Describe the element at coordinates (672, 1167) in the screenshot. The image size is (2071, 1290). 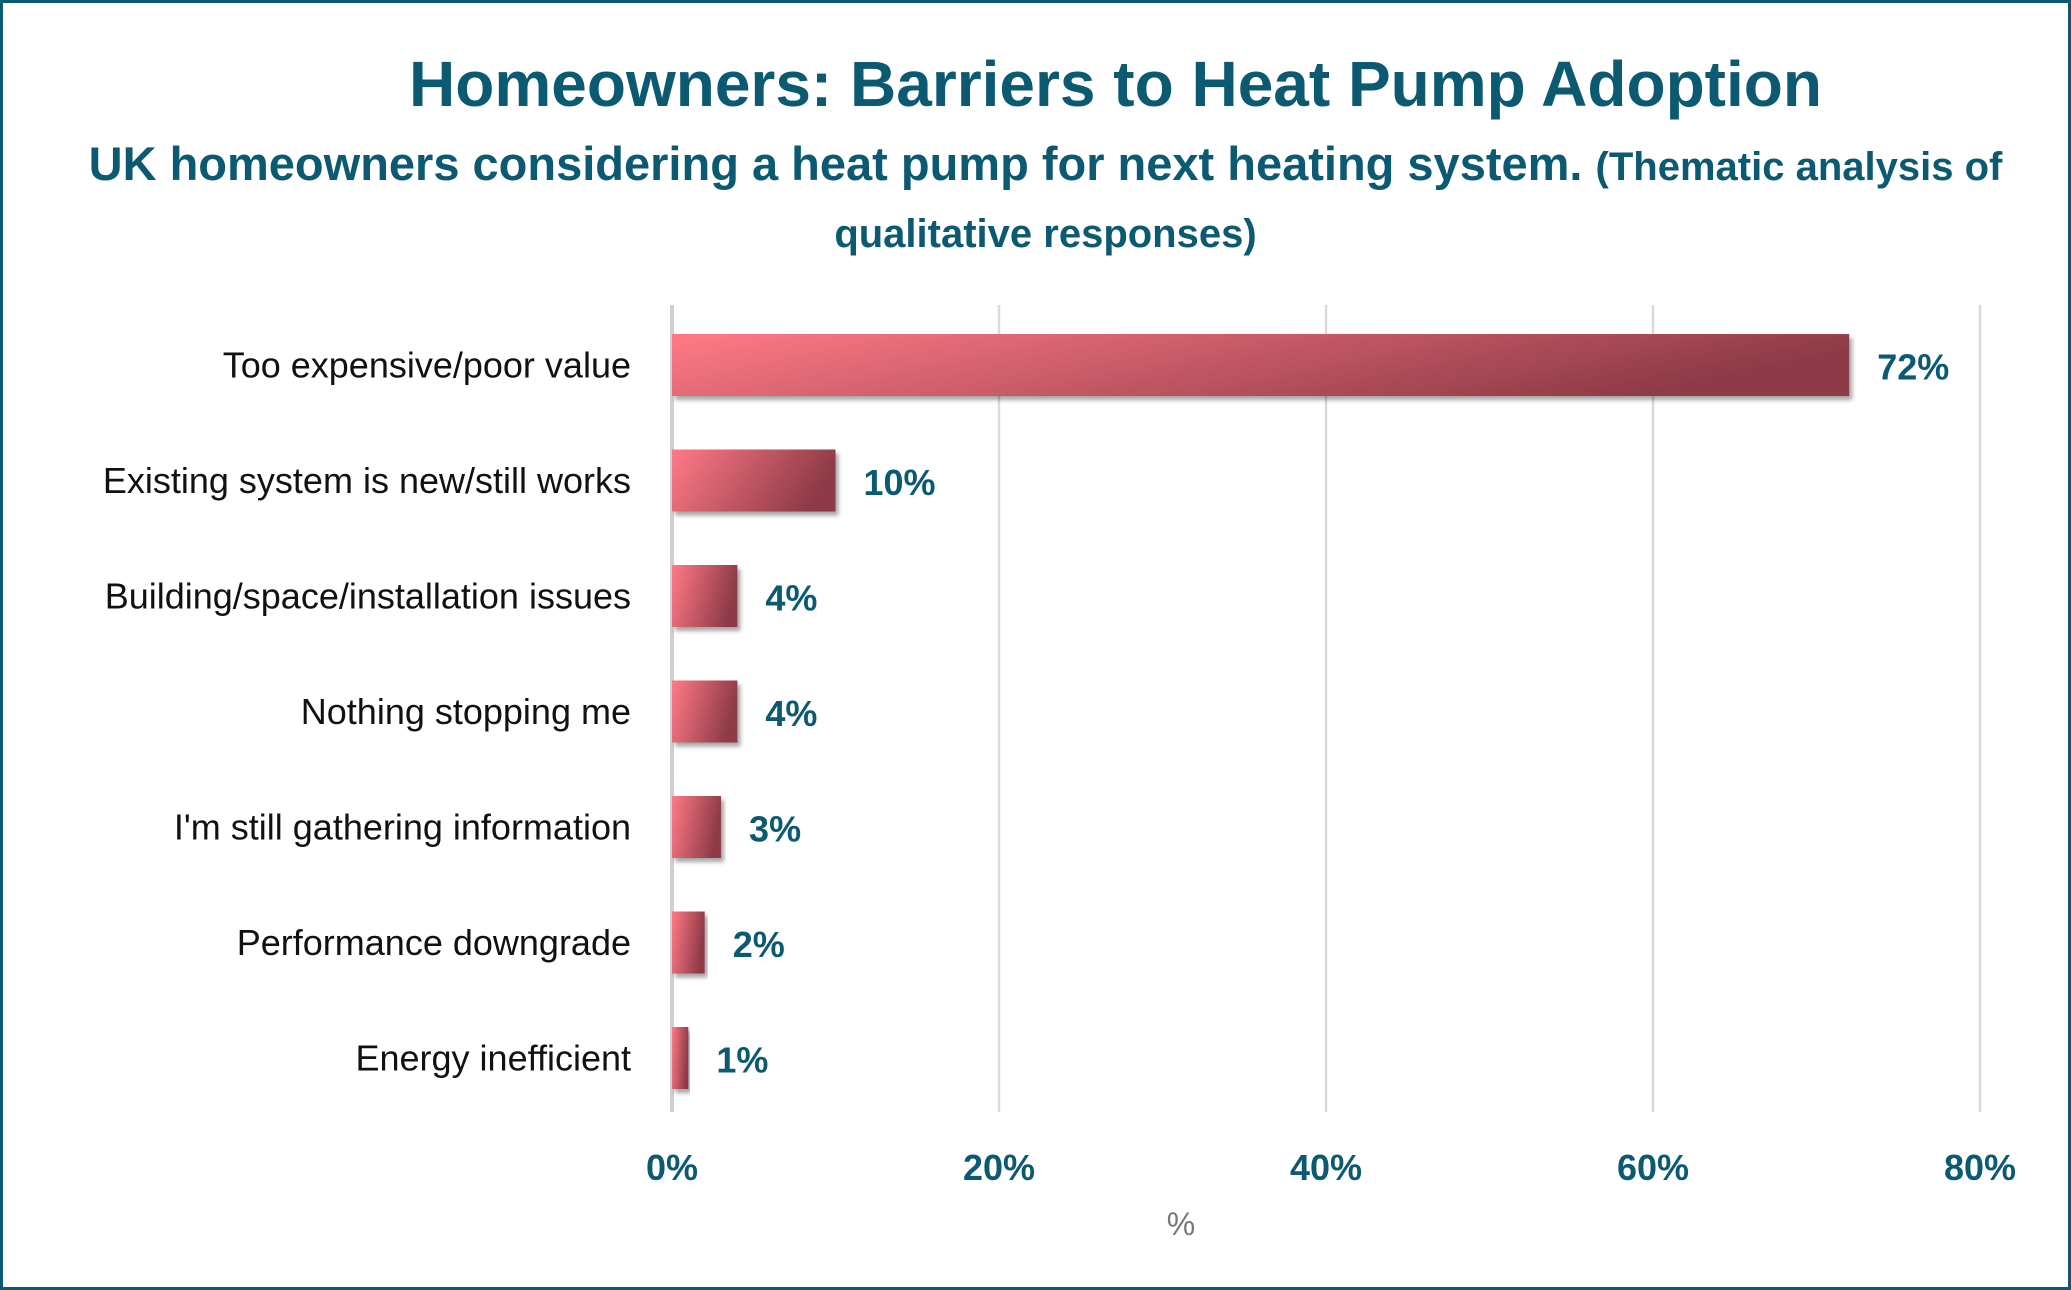
I see `x-tick-label: 0%` at that location.